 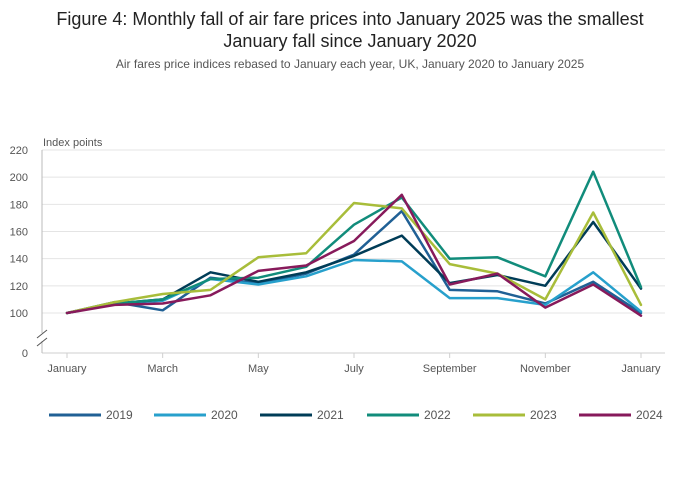 I want to click on legend-label-2022: 2022, so click(x=437, y=415).